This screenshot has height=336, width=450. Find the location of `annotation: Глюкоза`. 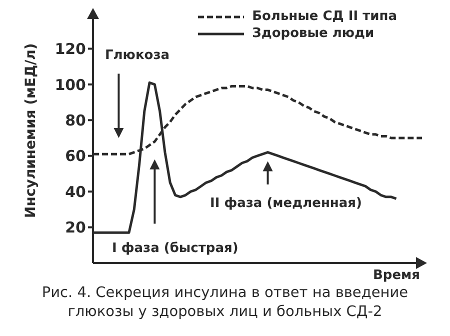

annotation: Глюкоза is located at coordinates (137, 55).